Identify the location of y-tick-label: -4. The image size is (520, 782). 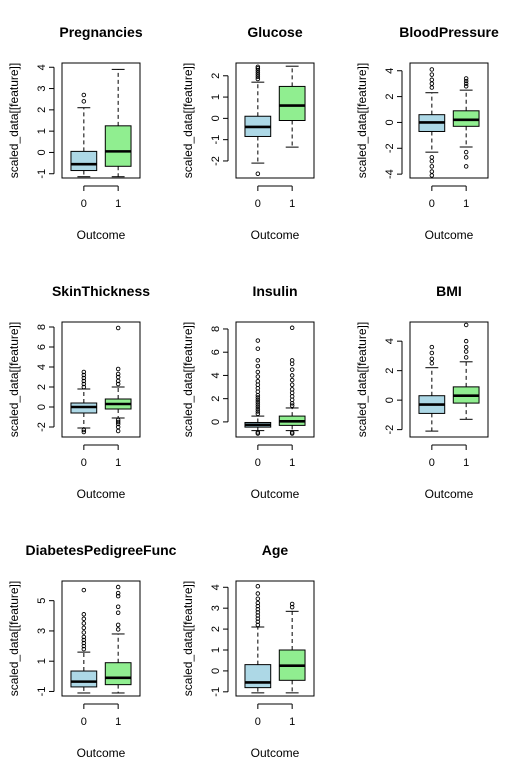
(390, 174).